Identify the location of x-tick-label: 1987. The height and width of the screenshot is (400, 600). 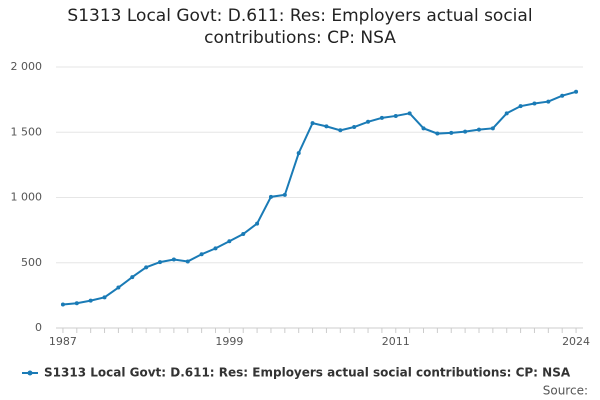
(63, 341).